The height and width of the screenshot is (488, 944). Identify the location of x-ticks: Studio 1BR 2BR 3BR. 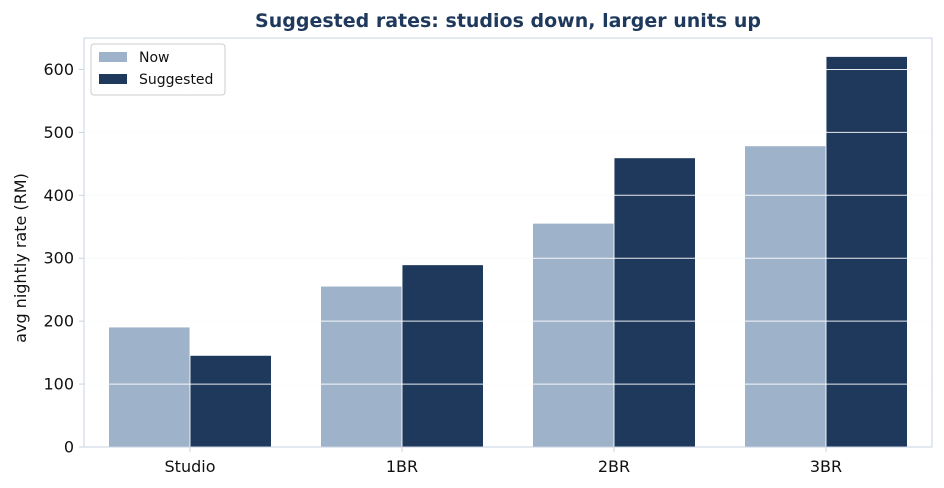
(503, 461).